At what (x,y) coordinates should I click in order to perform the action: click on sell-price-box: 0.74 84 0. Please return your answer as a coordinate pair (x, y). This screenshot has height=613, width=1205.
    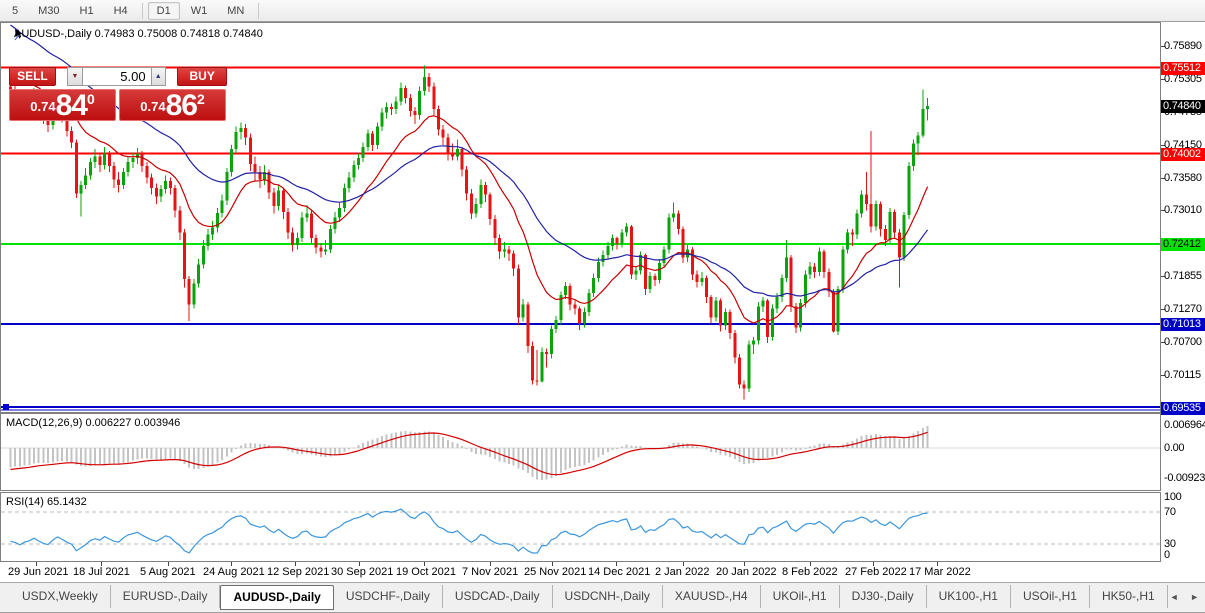
    Looking at the image, I should click on (62, 105).